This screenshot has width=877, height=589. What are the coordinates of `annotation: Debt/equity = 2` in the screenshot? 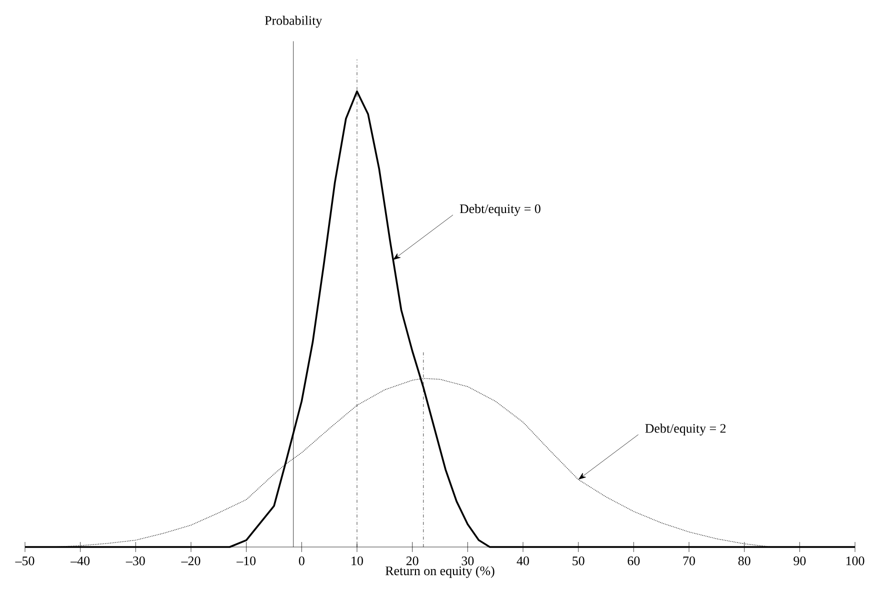 It's located at (685, 430).